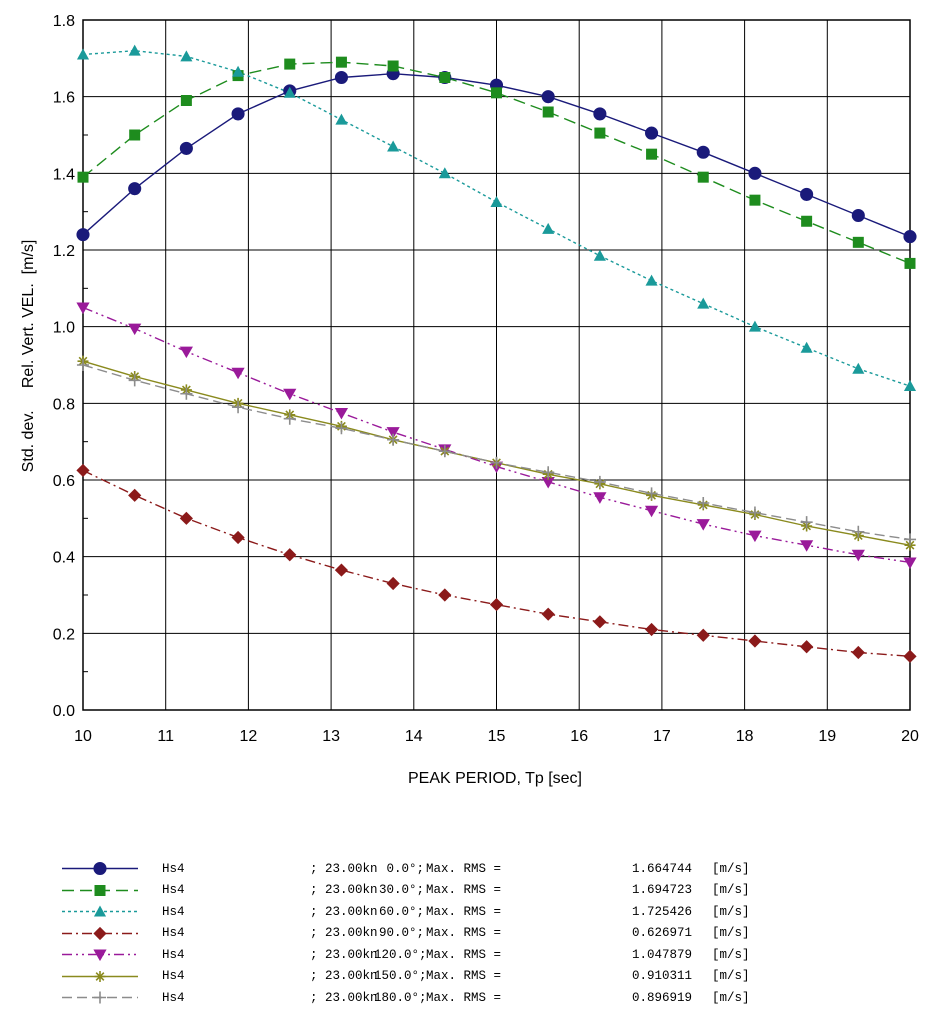  What do you see at coordinates (64, 558) in the screenshot?
I see `y-tick-label: 0.4` at bounding box center [64, 558].